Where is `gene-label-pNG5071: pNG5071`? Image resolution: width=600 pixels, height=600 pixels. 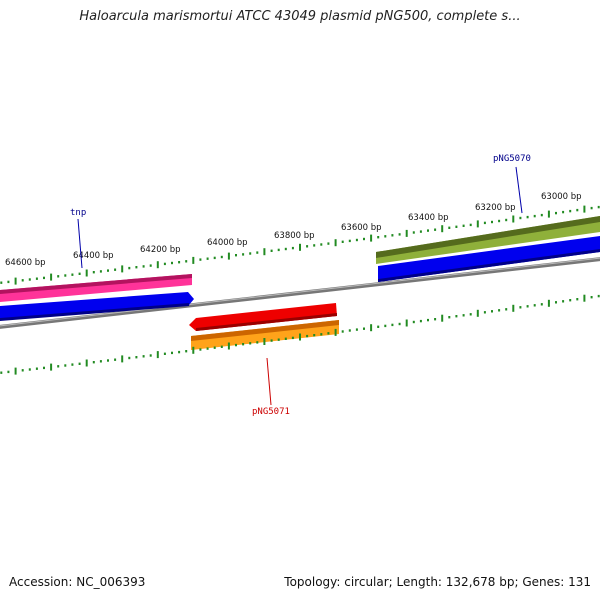 gene-label-pNG5071: pNG5071 is located at coordinates (271, 412).